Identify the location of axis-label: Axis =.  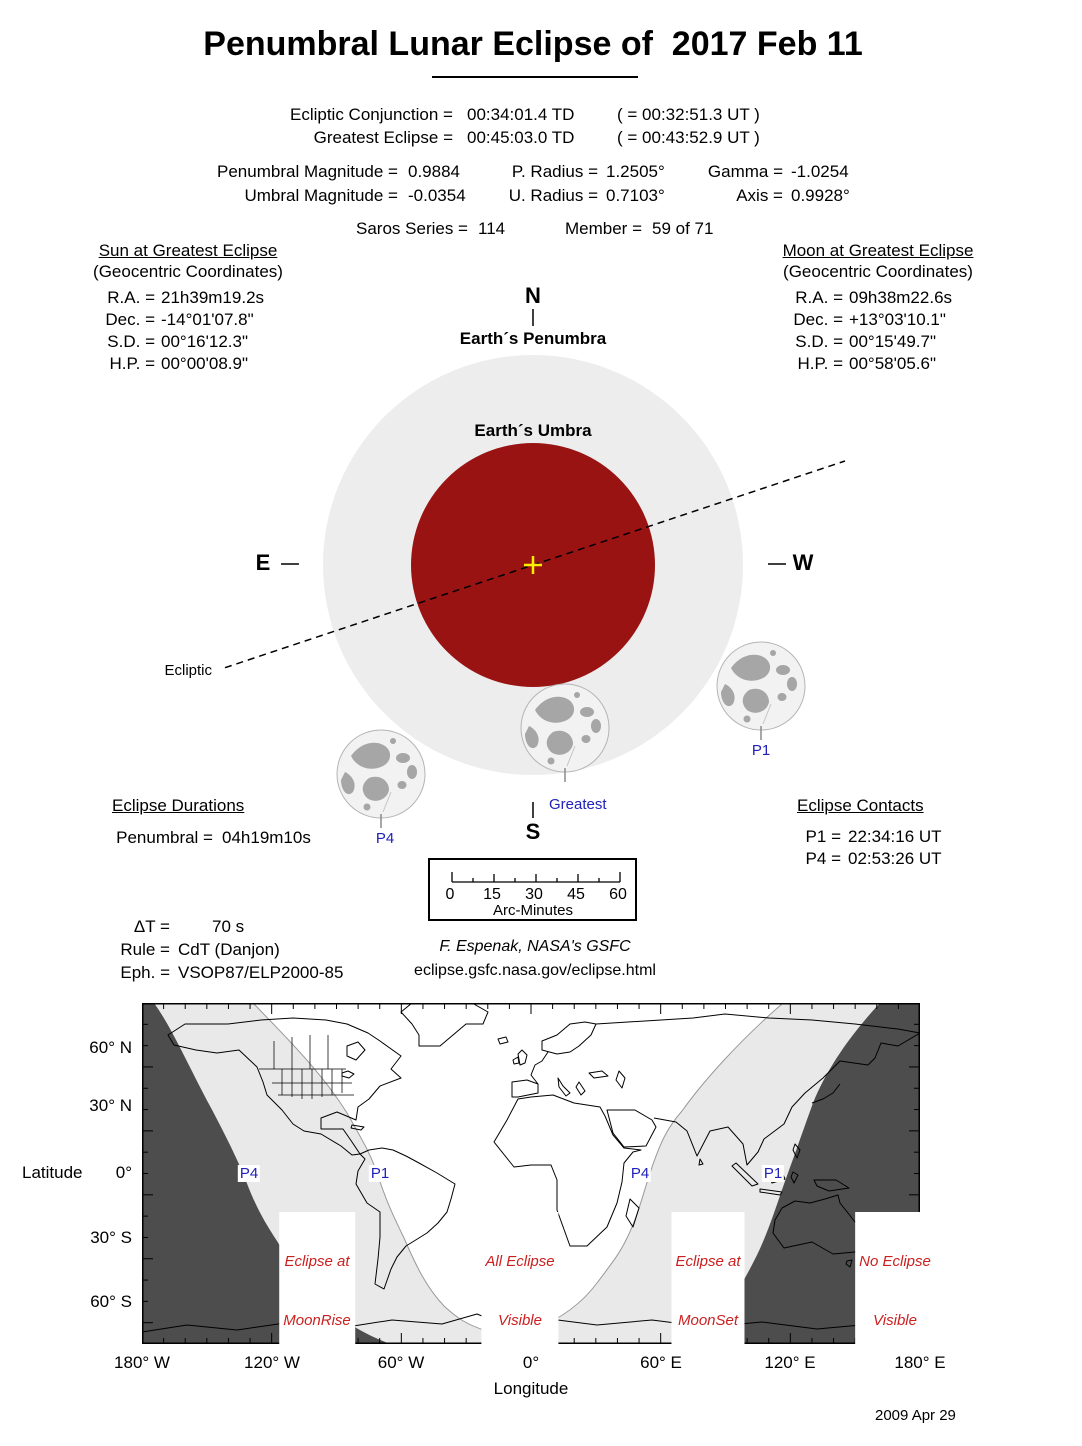
(759, 195).